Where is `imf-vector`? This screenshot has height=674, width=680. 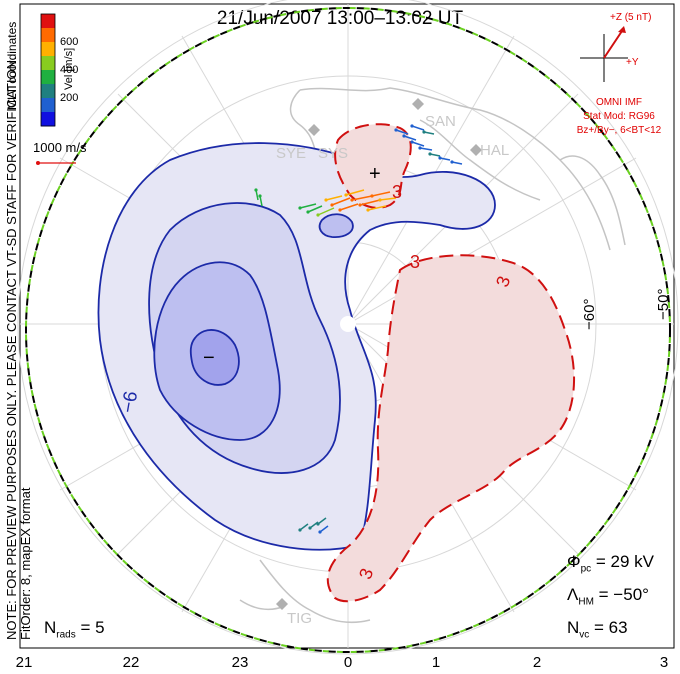
imf-vector is located at coordinates (614, 43).